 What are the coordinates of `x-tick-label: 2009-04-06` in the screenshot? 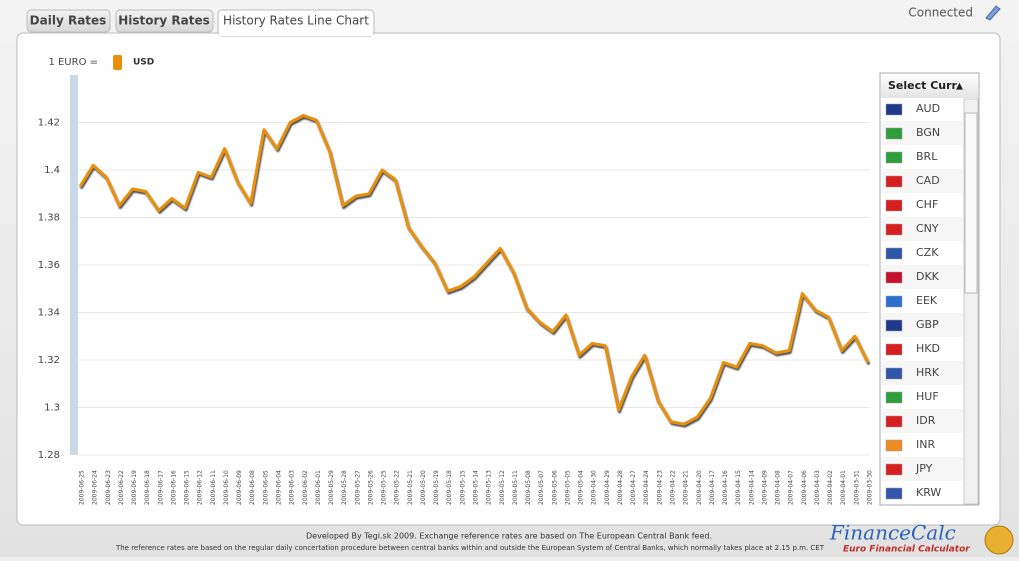 It's located at (804, 487).